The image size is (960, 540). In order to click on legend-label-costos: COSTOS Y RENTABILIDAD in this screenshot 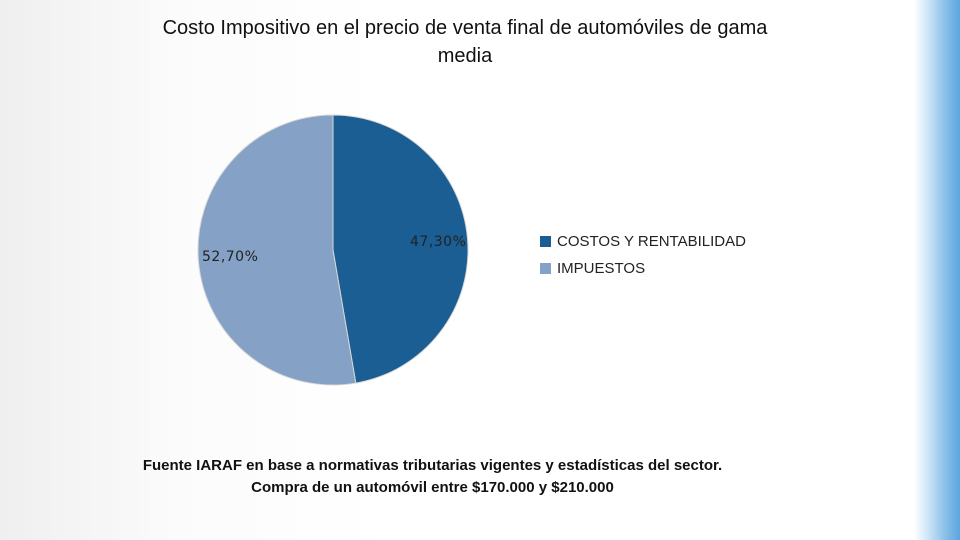, I will do `click(651, 241)`.